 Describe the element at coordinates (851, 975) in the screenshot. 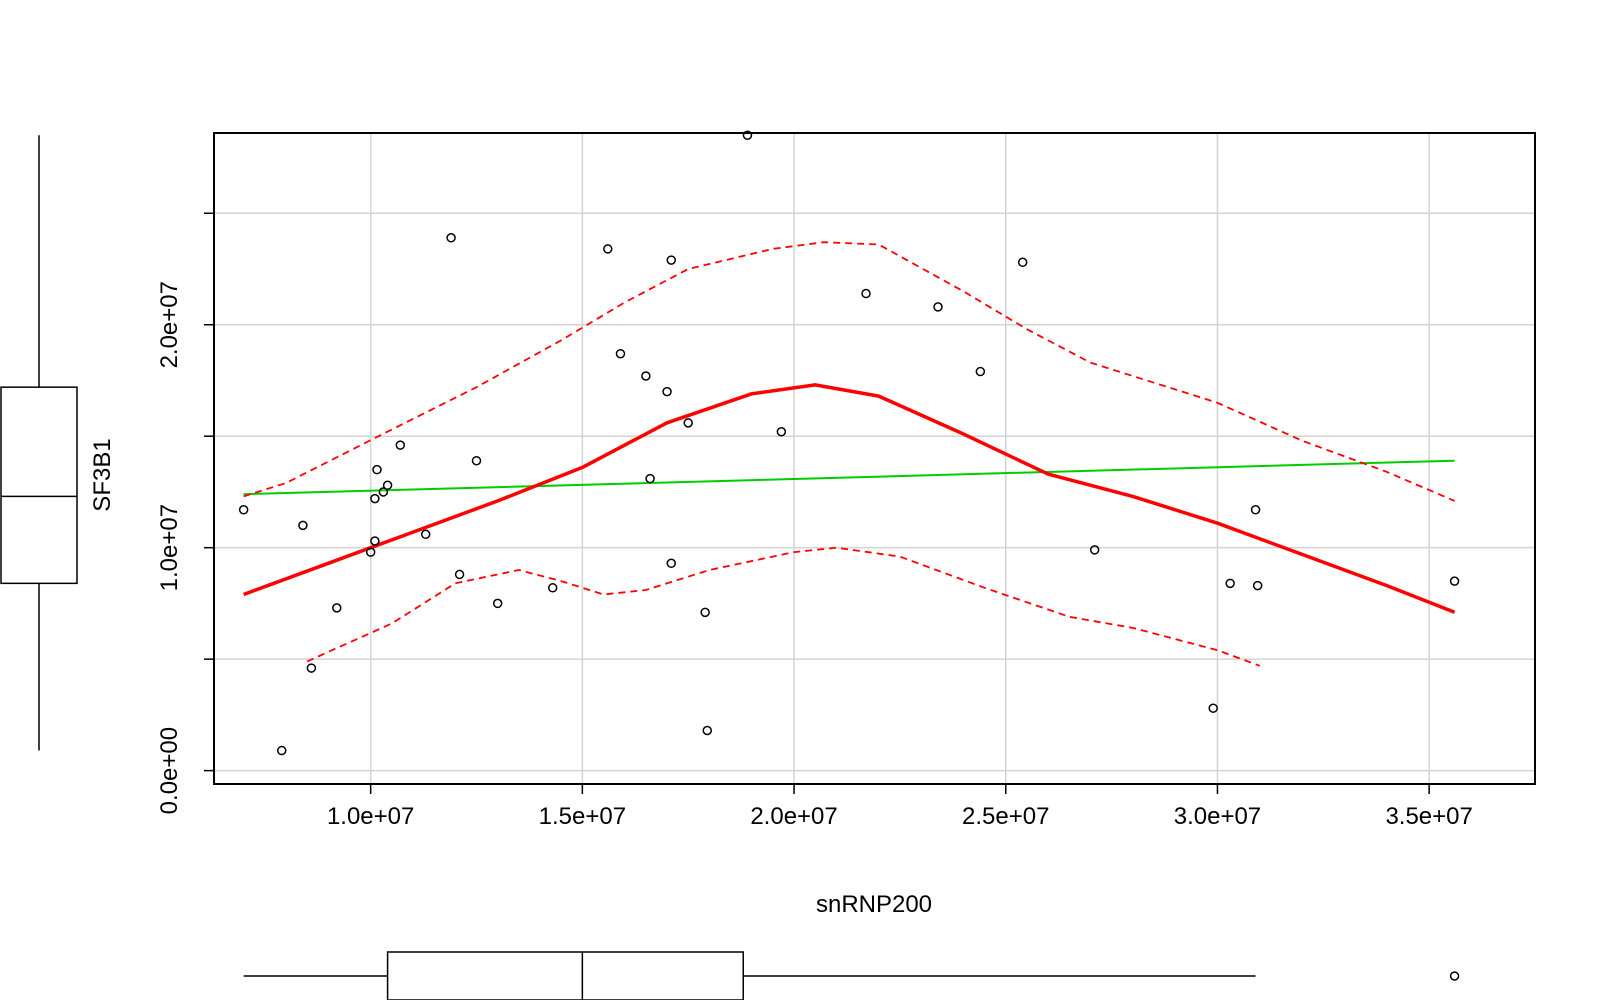

I see `x-marginal-boxplot` at that location.